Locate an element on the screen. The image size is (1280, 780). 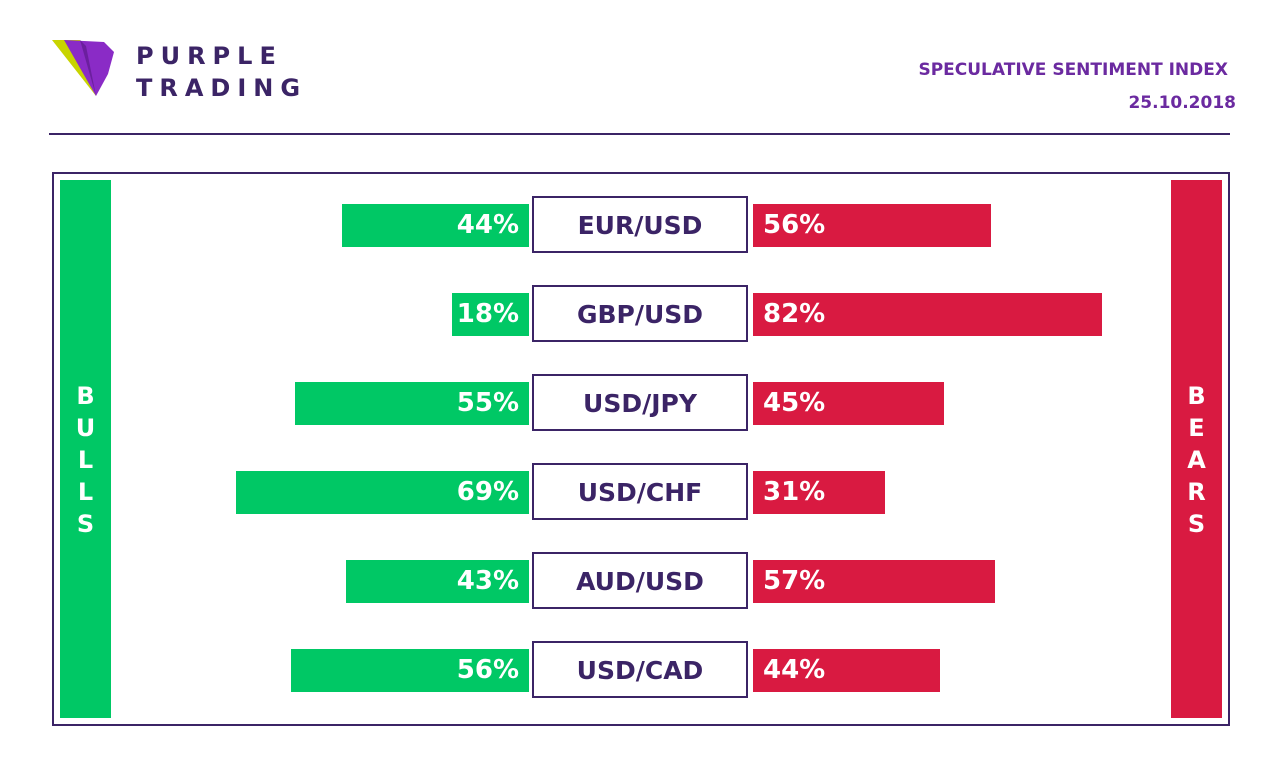
brand-logo: PURPLE TRADING is located at coordinates (185, 70).